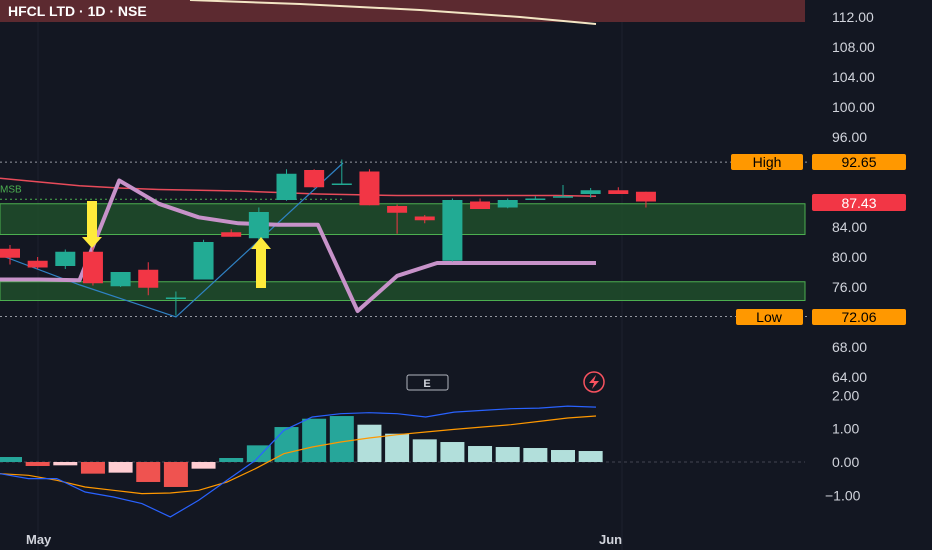  Describe the element at coordinates (261, 243) in the screenshot. I see `buy-arrow-head` at that location.